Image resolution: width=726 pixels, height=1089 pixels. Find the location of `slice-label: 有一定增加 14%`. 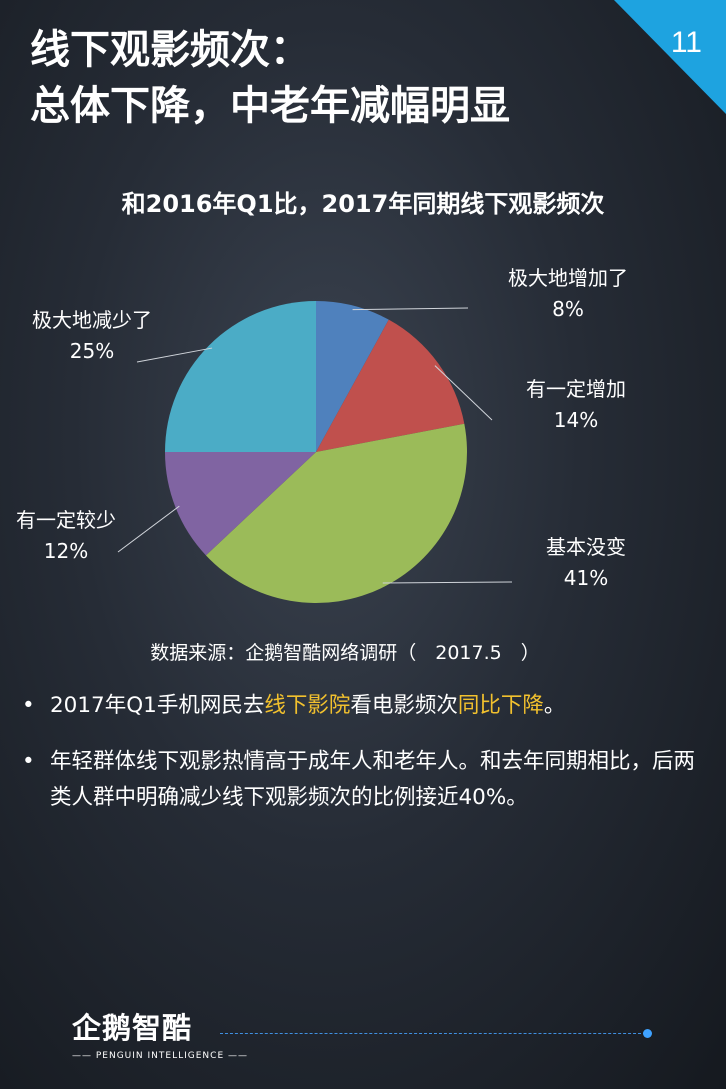

slice-label: 有一定增加 14% is located at coordinates (576, 405).